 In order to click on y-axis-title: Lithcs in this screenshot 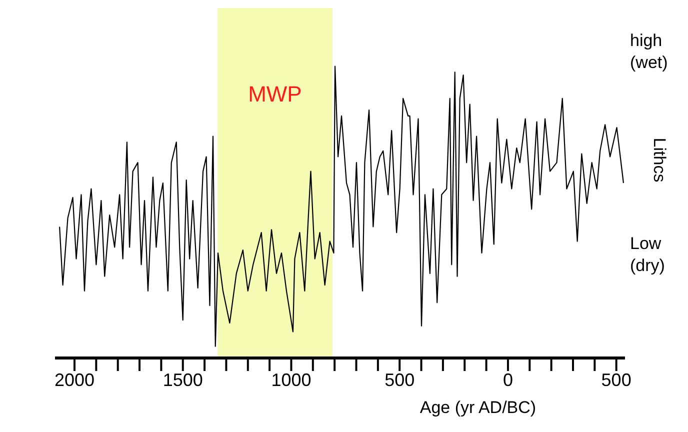, I will do `click(659, 160)`.